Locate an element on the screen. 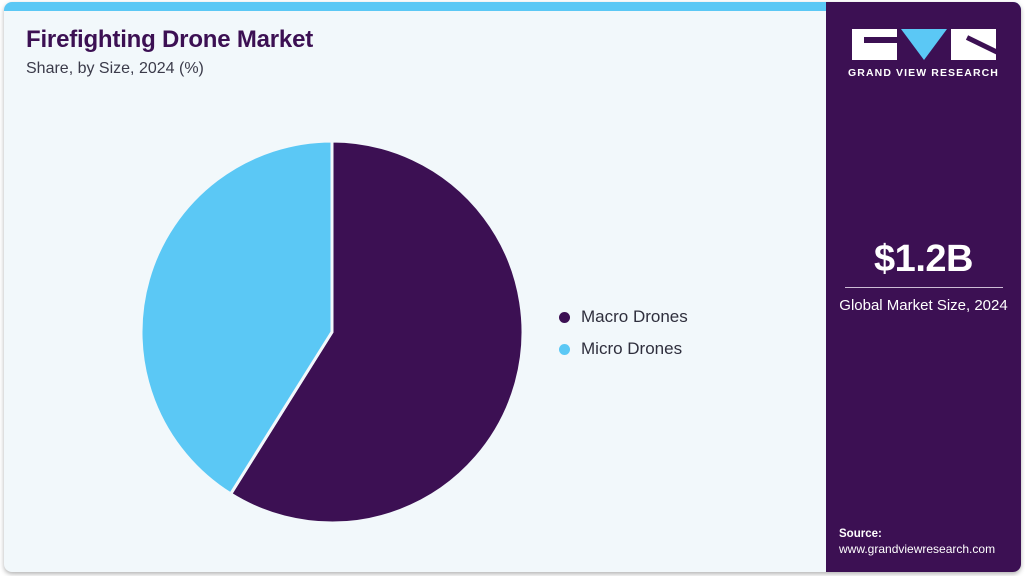 The height and width of the screenshot is (576, 1025). legend-item-macro-drones: Macro Drones is located at coordinates (623, 317).